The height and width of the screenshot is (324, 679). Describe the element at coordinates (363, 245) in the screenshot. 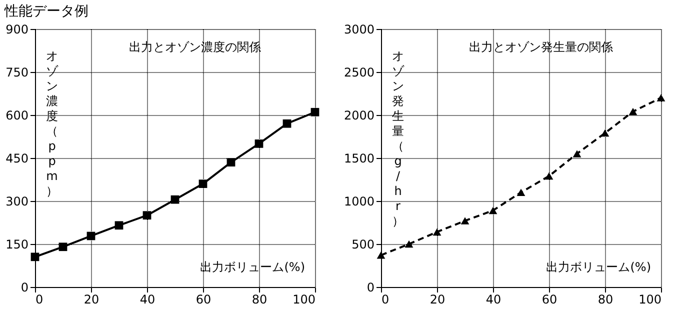

I see `y-tick-label: 500` at that location.